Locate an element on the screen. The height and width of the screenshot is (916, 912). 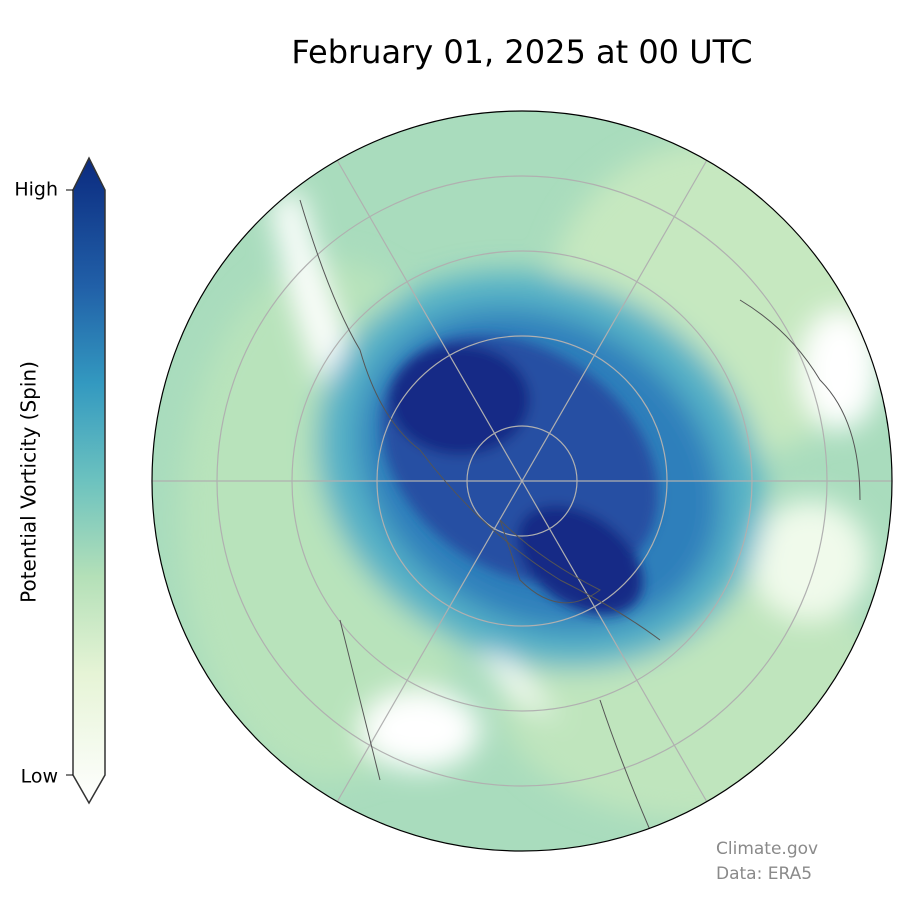
colorbar: High Low Potential Vorticity (Spin) is located at coordinates (60, 480).